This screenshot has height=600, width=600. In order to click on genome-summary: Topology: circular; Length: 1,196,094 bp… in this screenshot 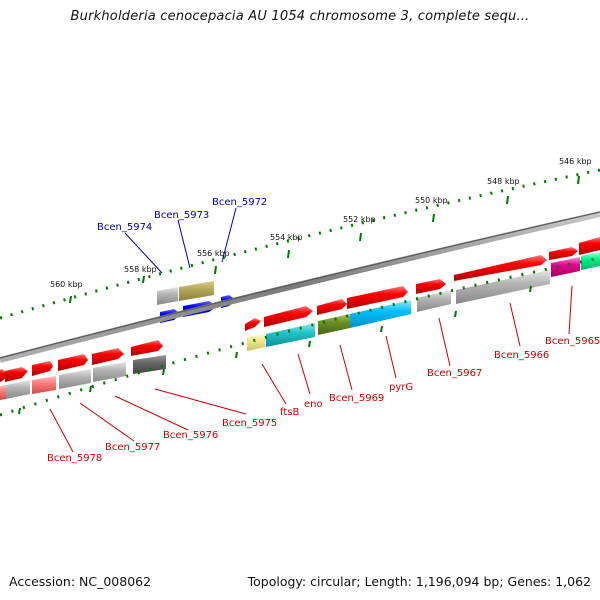, I will do `click(419, 581)`.